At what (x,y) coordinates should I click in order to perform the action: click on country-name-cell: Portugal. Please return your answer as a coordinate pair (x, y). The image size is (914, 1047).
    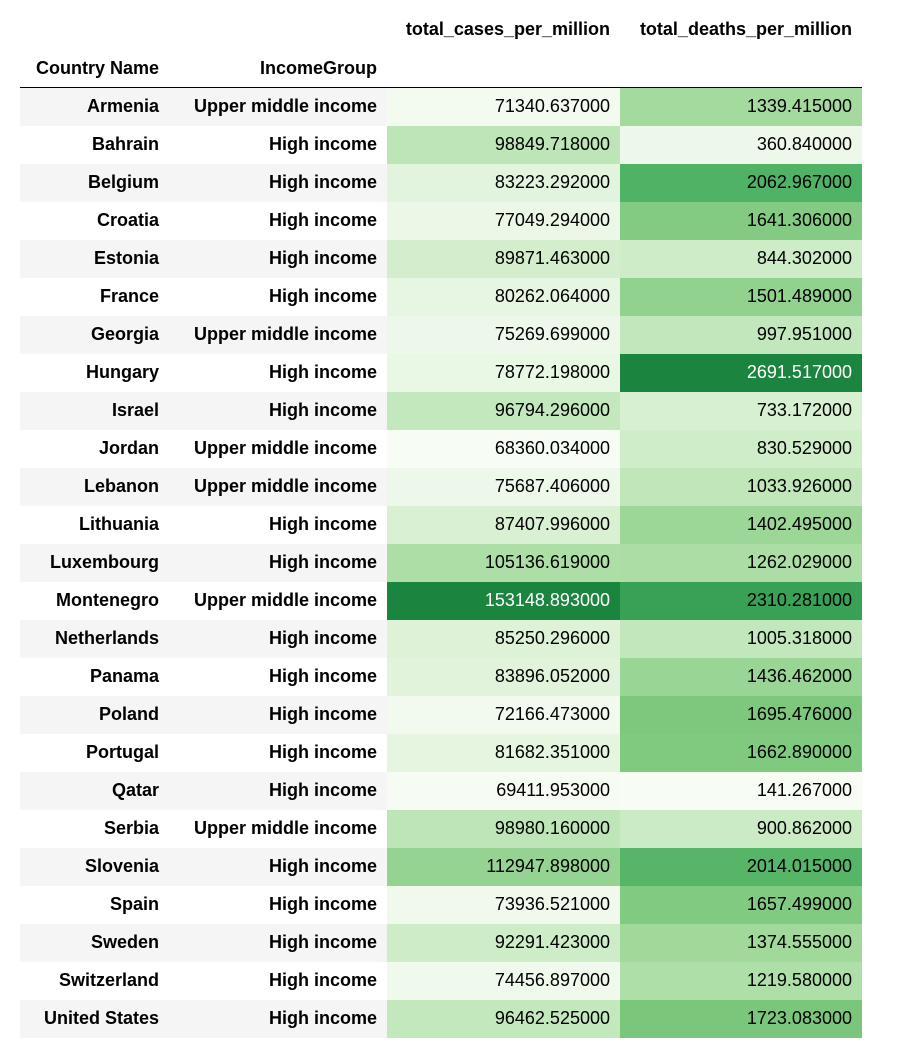
    Looking at the image, I should click on (122, 752).